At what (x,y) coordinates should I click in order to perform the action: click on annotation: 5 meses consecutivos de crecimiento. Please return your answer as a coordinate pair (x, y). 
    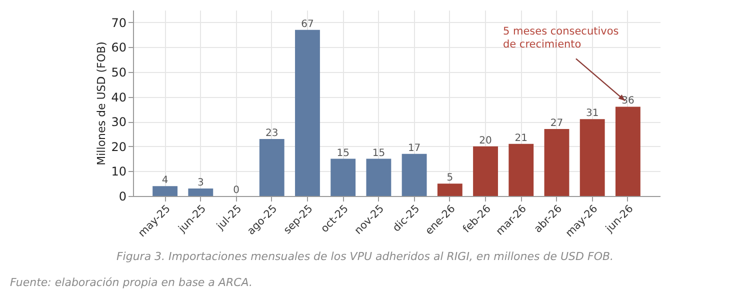
    Looking at the image, I should click on (560, 38).